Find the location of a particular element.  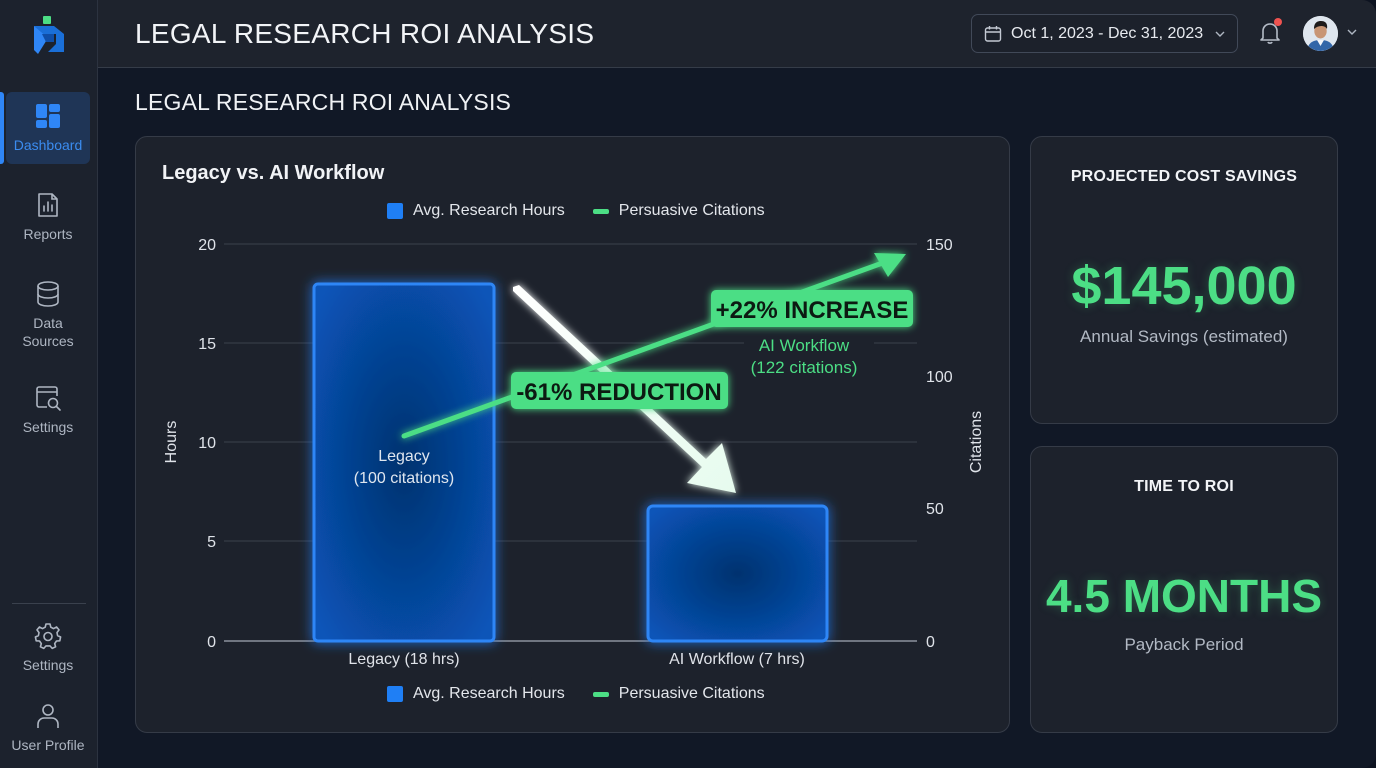

sidebar-divider is located at coordinates (49, 603).